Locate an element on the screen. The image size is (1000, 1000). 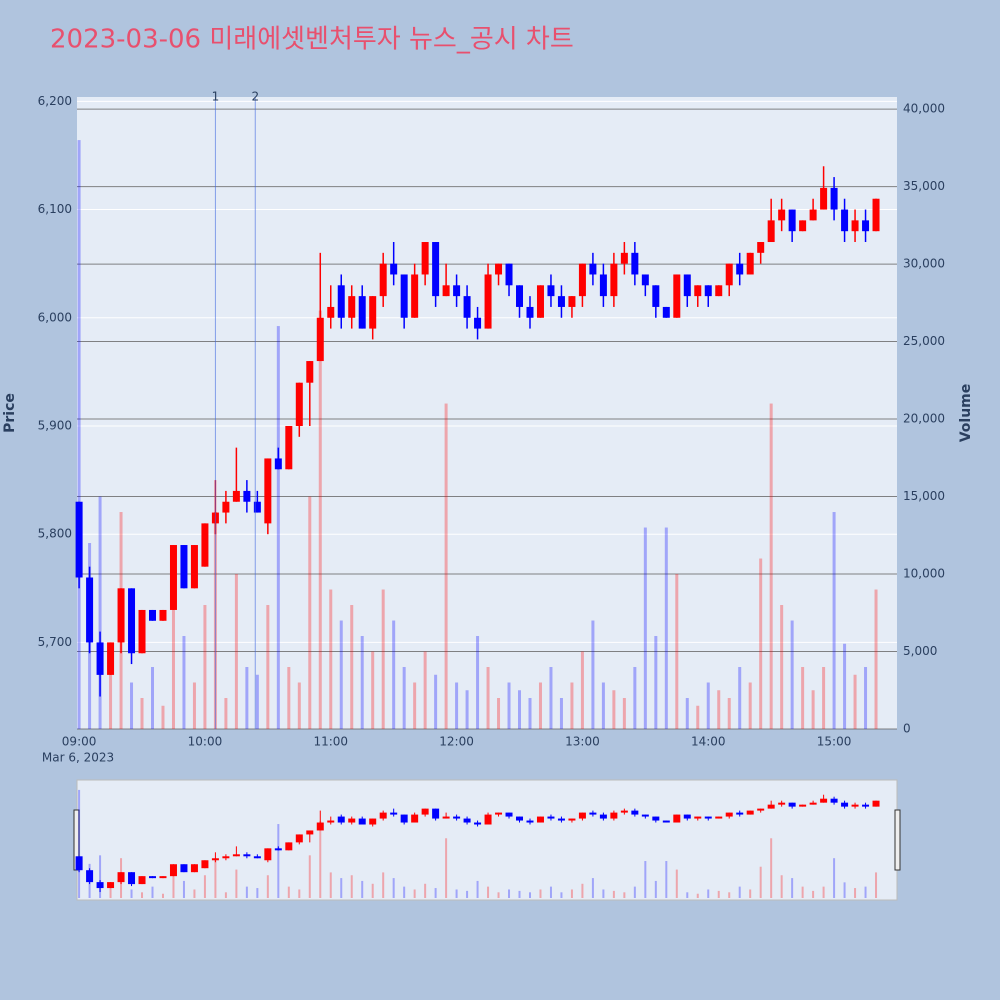
x-tick-label: 12:00 is located at coordinates (456, 742).